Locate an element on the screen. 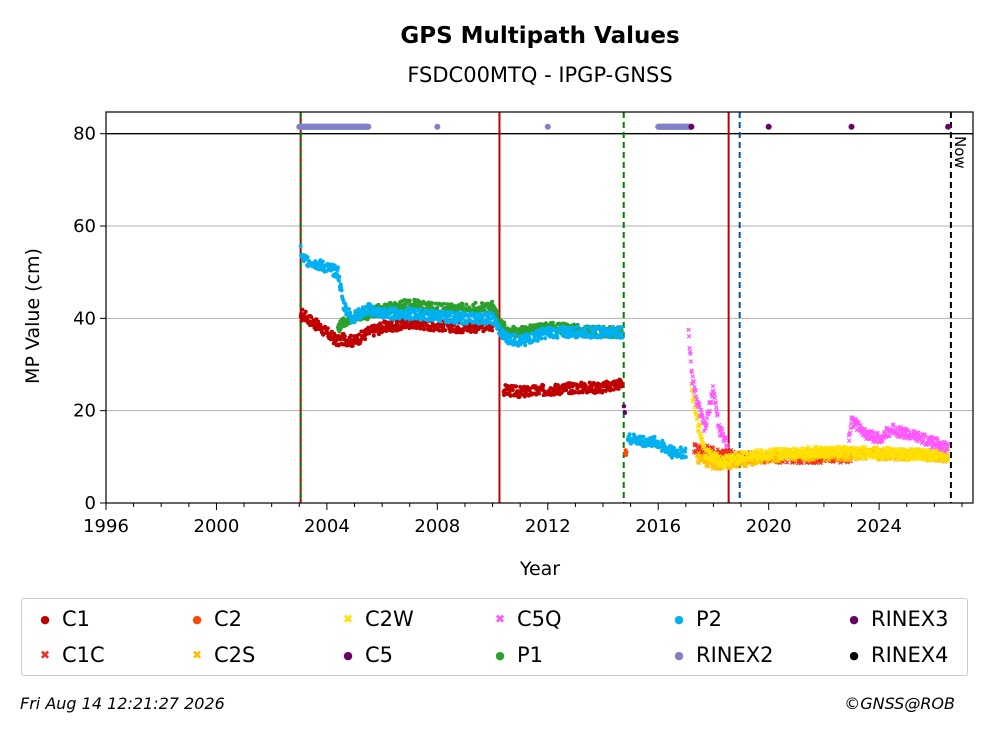  legend-label: C5Q is located at coordinates (539, 619).